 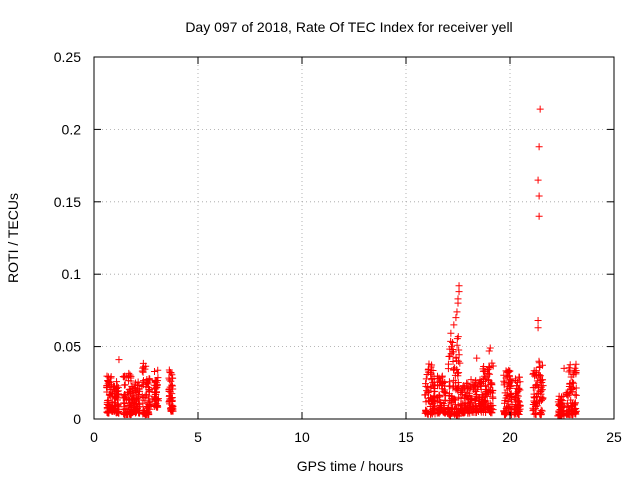 What do you see at coordinates (302, 437) in the screenshot?
I see `x-tick-label: 10` at bounding box center [302, 437].